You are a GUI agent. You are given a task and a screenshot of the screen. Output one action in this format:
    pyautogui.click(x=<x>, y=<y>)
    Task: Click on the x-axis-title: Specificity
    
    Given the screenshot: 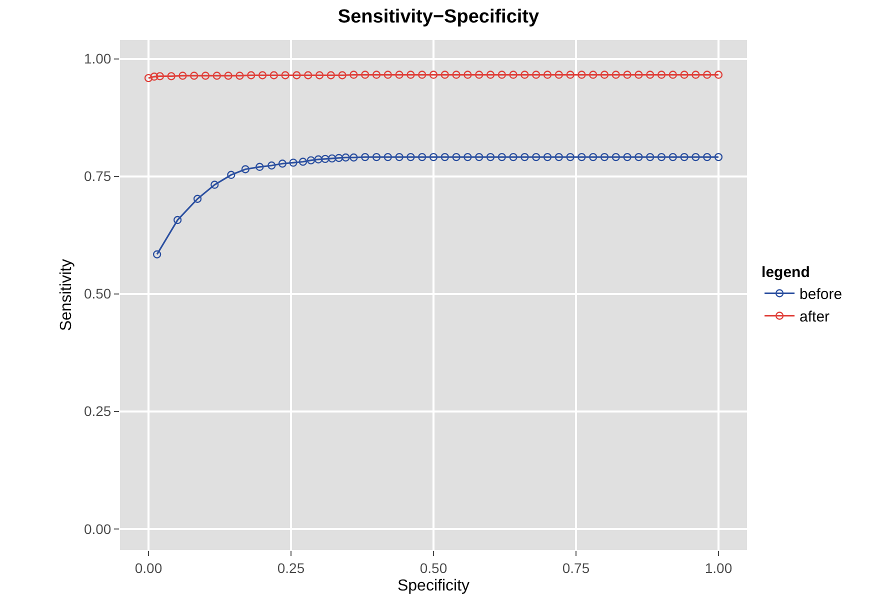 What is the action you would take?
    pyautogui.click(x=433, y=586)
    